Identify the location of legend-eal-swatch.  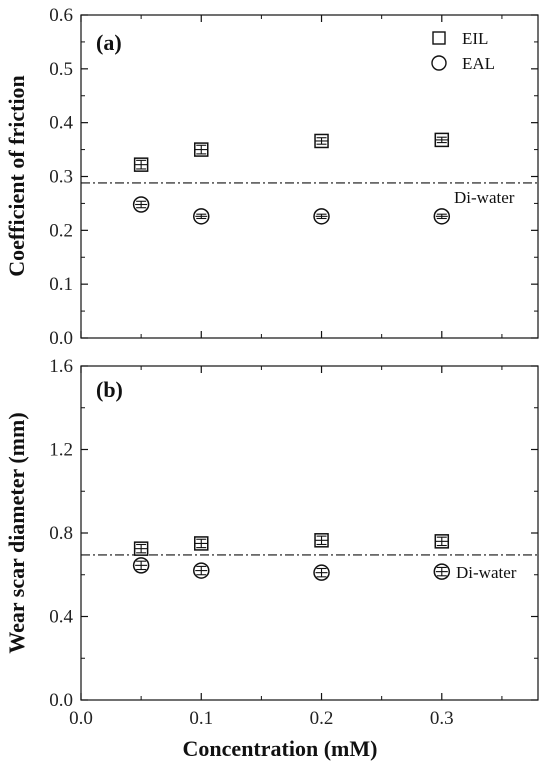
(439, 63).